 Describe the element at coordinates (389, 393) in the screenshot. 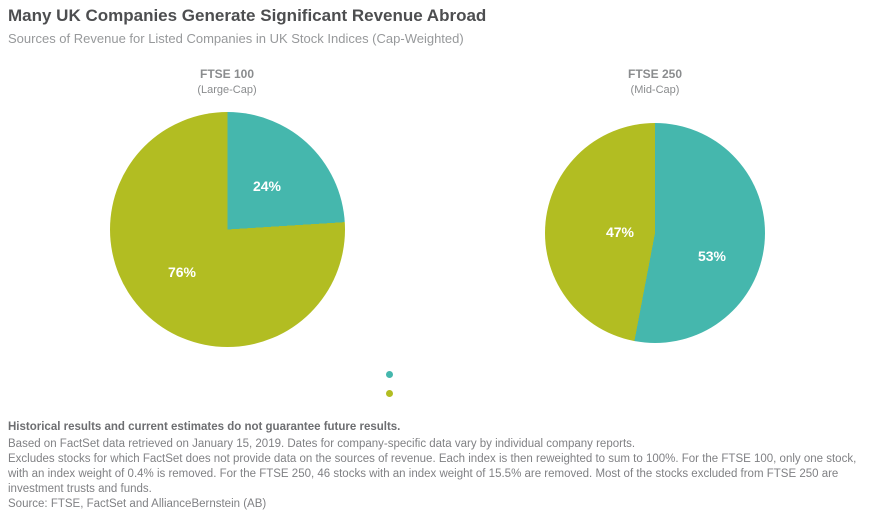

I see `legend-dot-green` at that location.